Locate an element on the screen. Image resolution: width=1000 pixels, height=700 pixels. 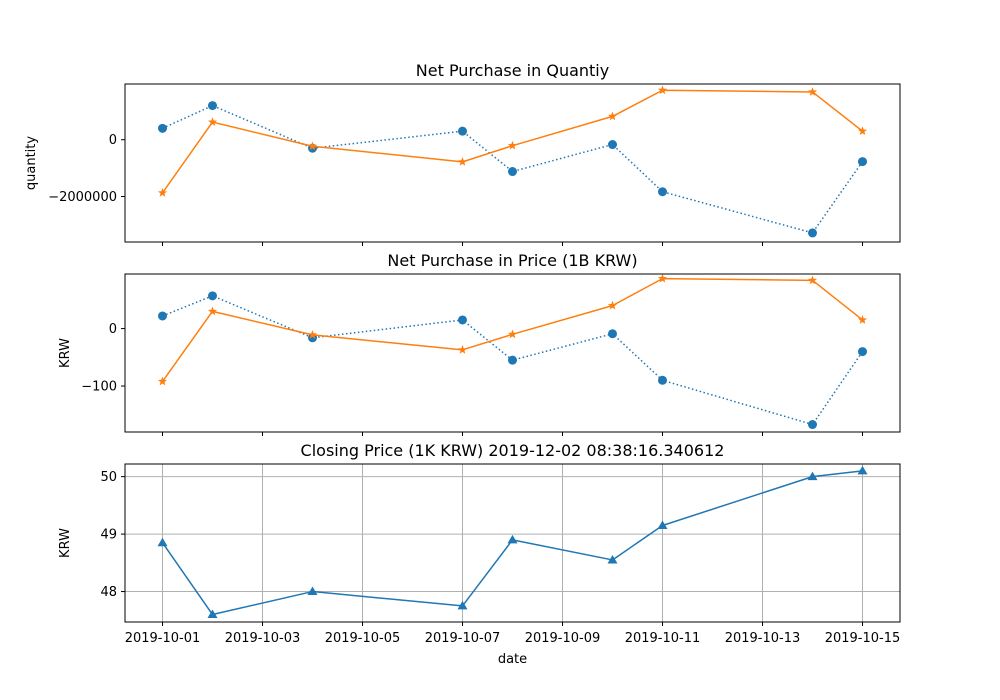
x-tick-label: 2019-10-11 is located at coordinates (663, 638).